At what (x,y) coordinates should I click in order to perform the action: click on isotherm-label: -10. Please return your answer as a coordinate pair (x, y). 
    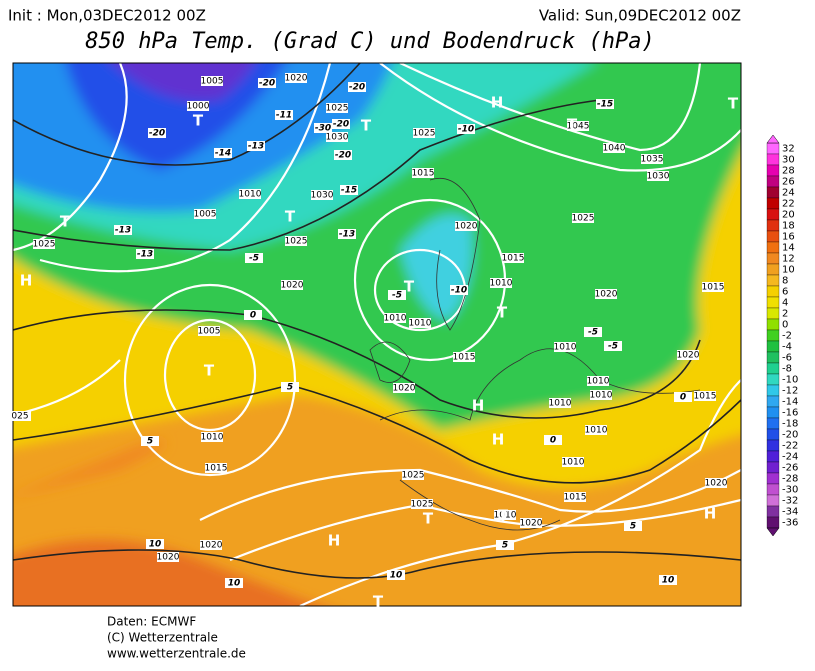
    Looking at the image, I should click on (459, 291).